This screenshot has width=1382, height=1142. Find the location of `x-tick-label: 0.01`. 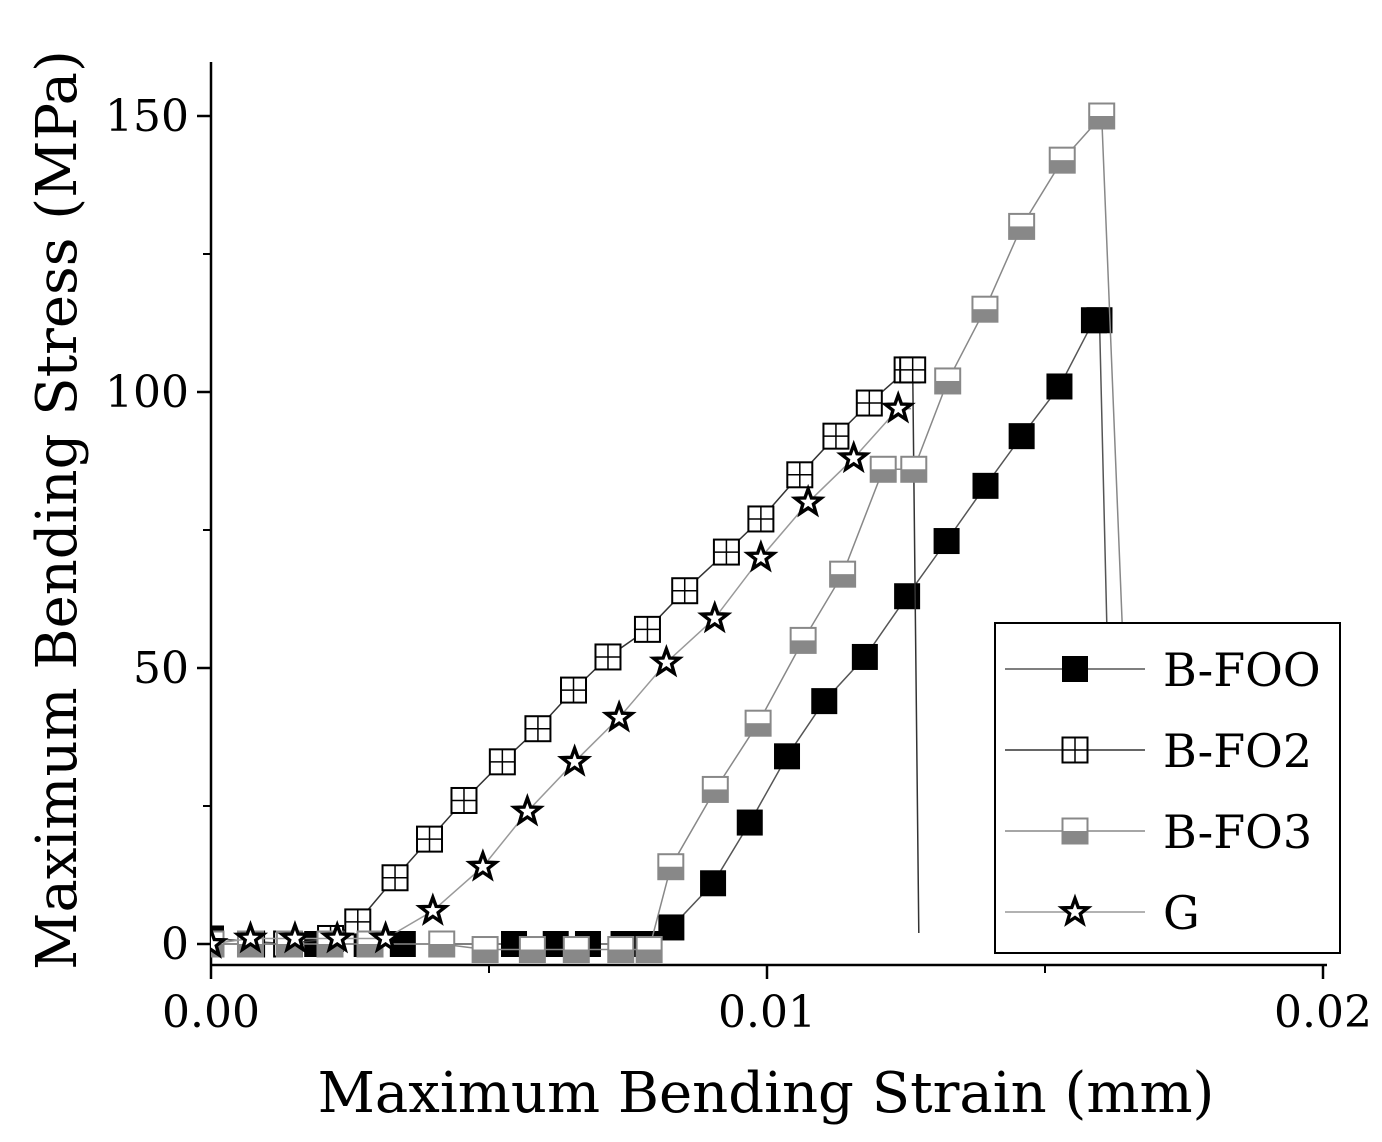

x-tick-label: 0.01 is located at coordinates (767, 1012).